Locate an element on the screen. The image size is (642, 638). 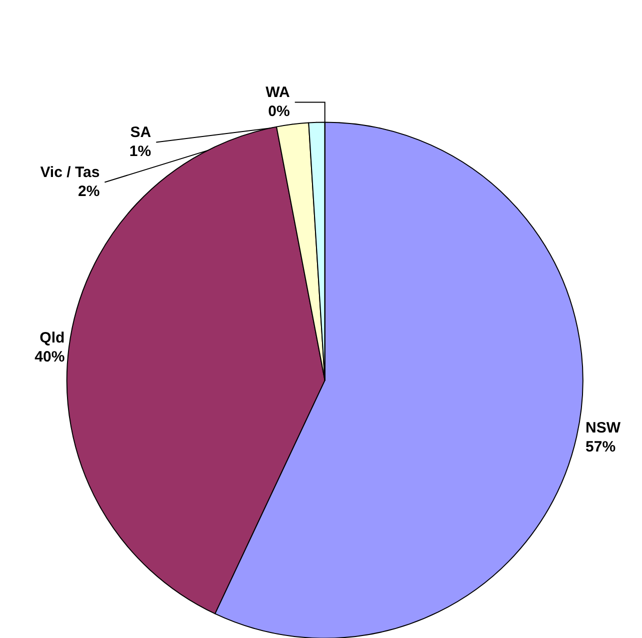
slice-label: Vic / Tas is located at coordinates (70, 173).